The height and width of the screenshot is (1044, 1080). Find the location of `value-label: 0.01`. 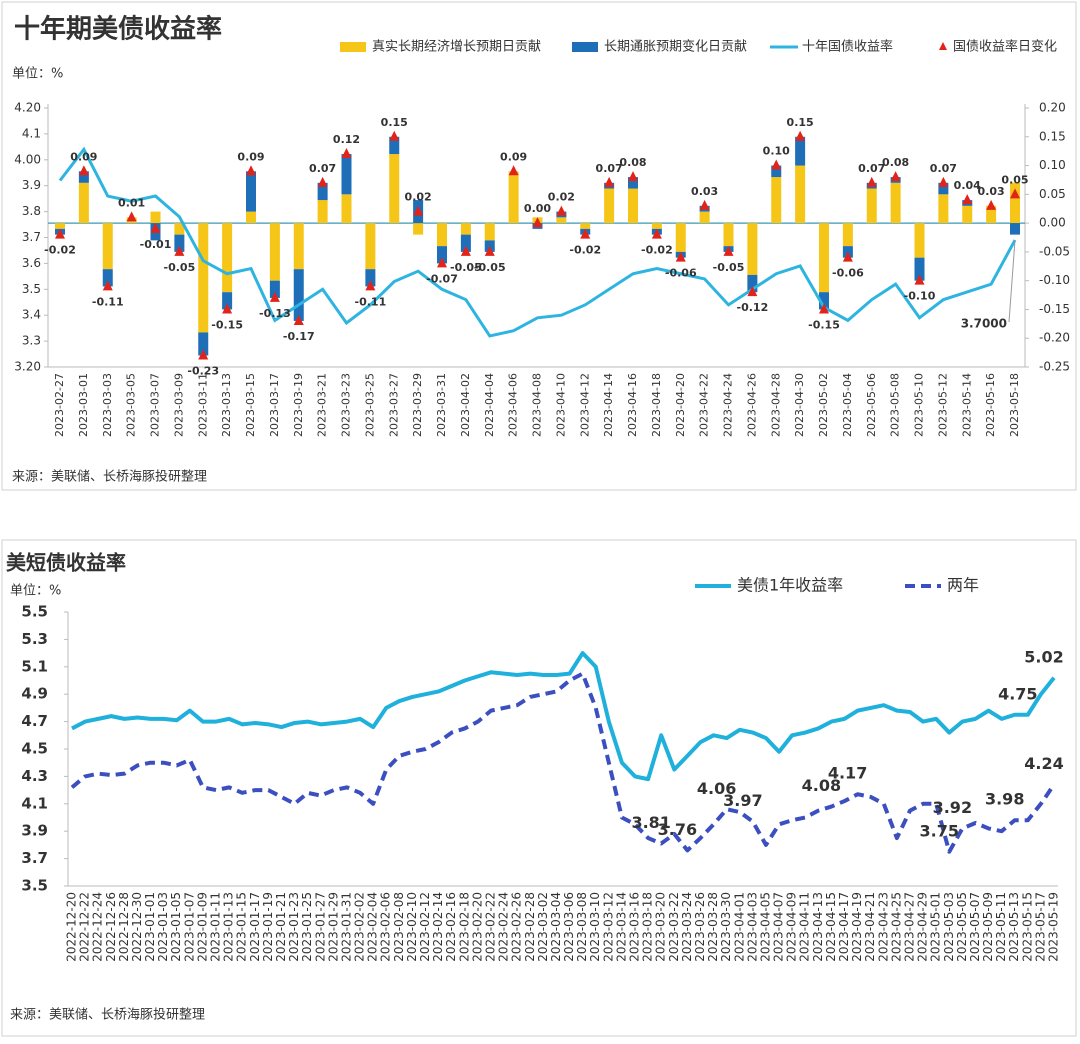

value-label: 0.01 is located at coordinates (131, 202).